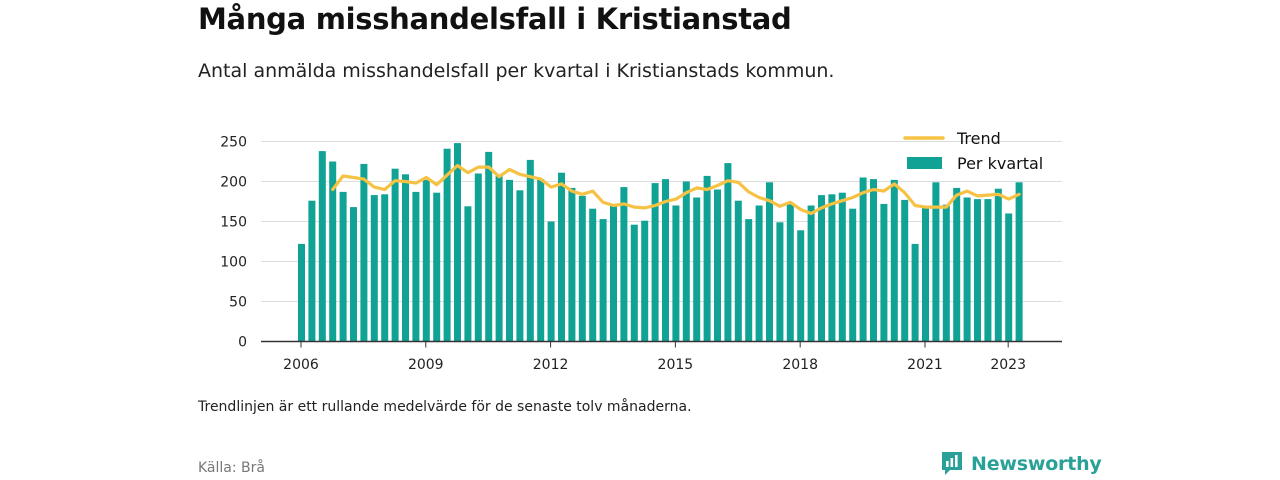 Image resolution: width=1280 pixels, height=480 pixels. What do you see at coordinates (551, 365) in the screenshot?
I see `x-tick-label: 2012` at bounding box center [551, 365].